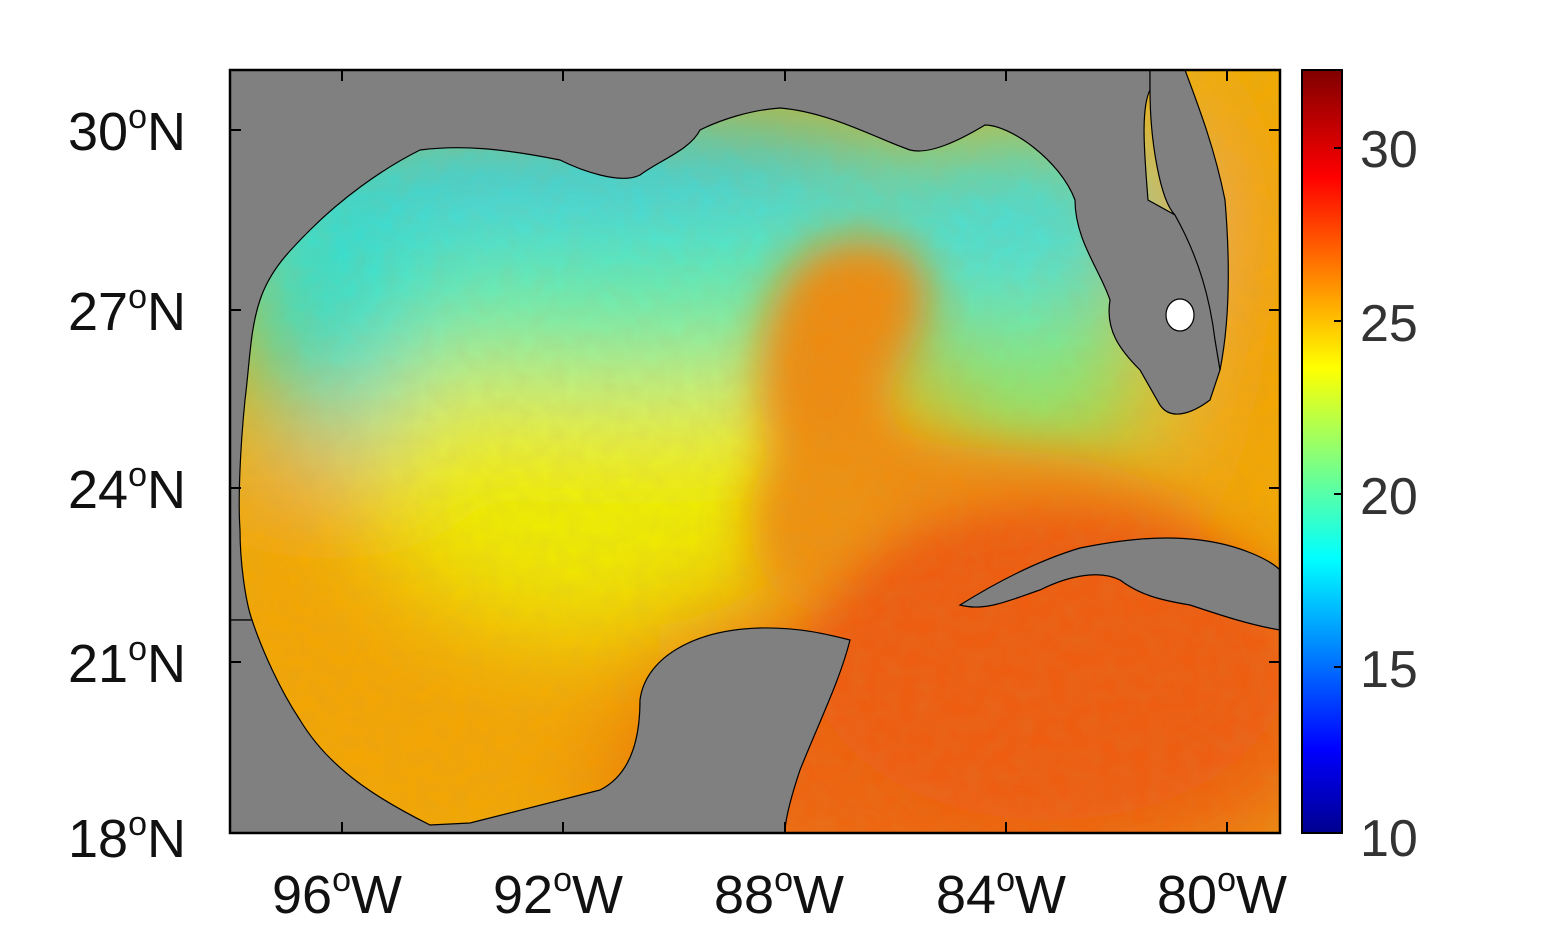 This screenshot has width=1563, height=943. Describe the element at coordinates (1322, 451) in the screenshot. I see `colorbar` at that location.